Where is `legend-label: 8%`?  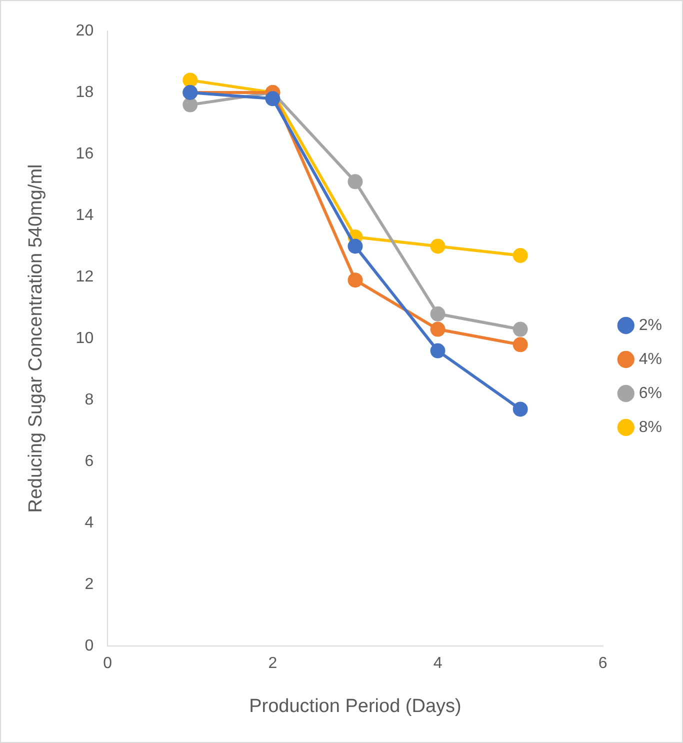
legend-label: 8% is located at coordinates (650, 427).